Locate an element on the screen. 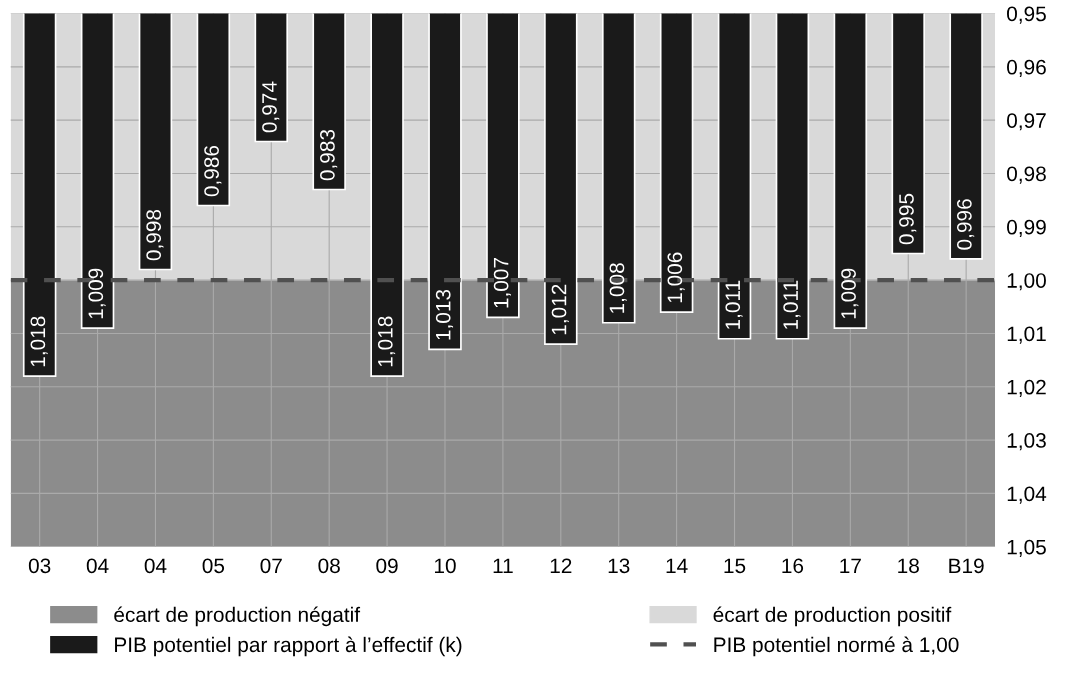  data-label: 1,013 is located at coordinates (444, 314).